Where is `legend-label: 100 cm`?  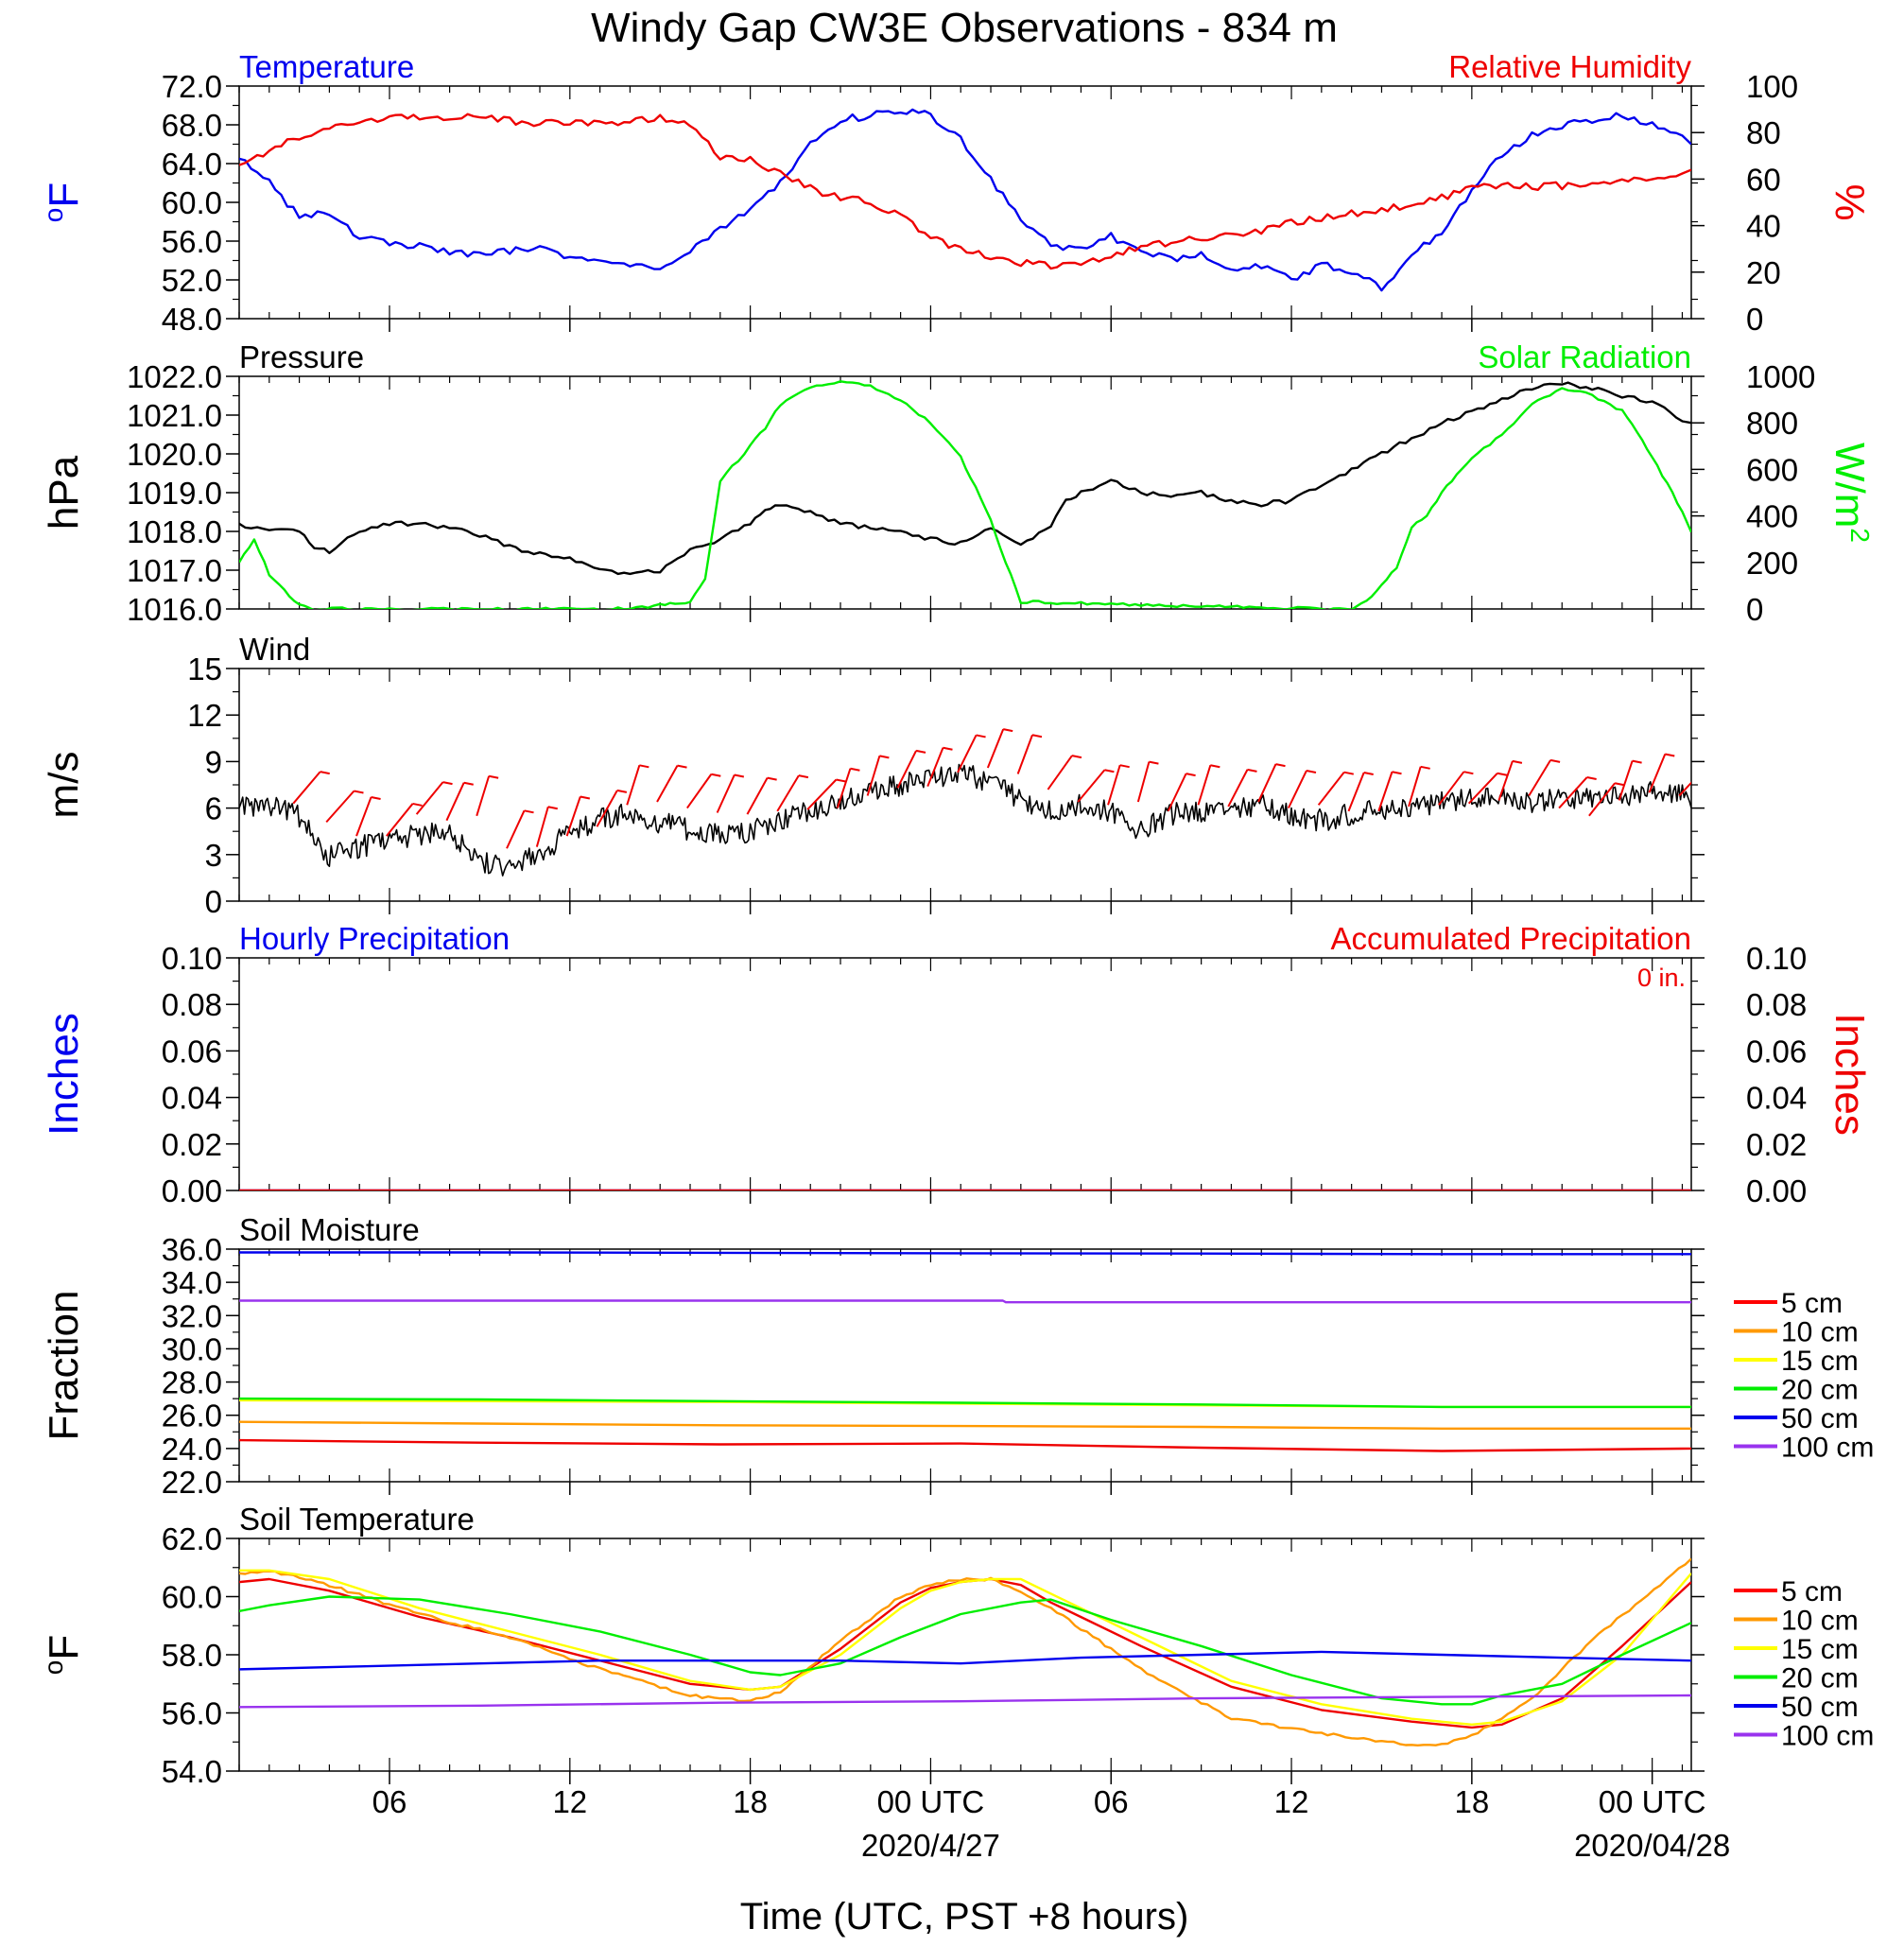
legend-label: 100 cm is located at coordinates (1827, 1737).